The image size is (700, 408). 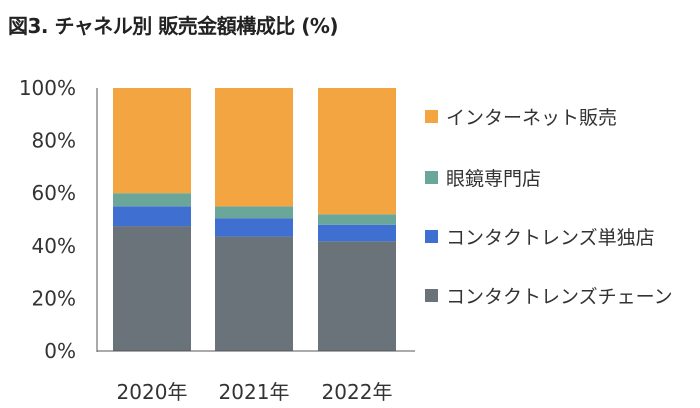 I want to click on chart-title: 図3. チャネル別 販売金額構成比 (%), so click(x=173, y=26).